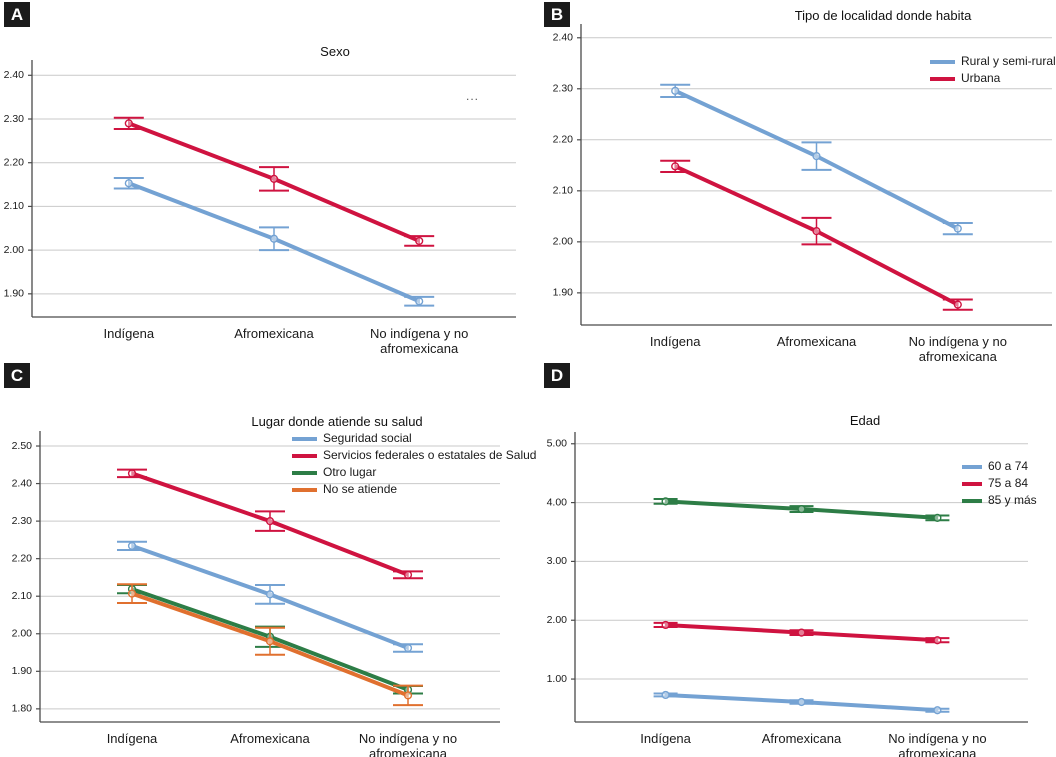 The image size is (1056, 757). Describe the element at coordinates (1008, 61) in the screenshot. I see `legend-label: Rural y semi-rural` at that location.